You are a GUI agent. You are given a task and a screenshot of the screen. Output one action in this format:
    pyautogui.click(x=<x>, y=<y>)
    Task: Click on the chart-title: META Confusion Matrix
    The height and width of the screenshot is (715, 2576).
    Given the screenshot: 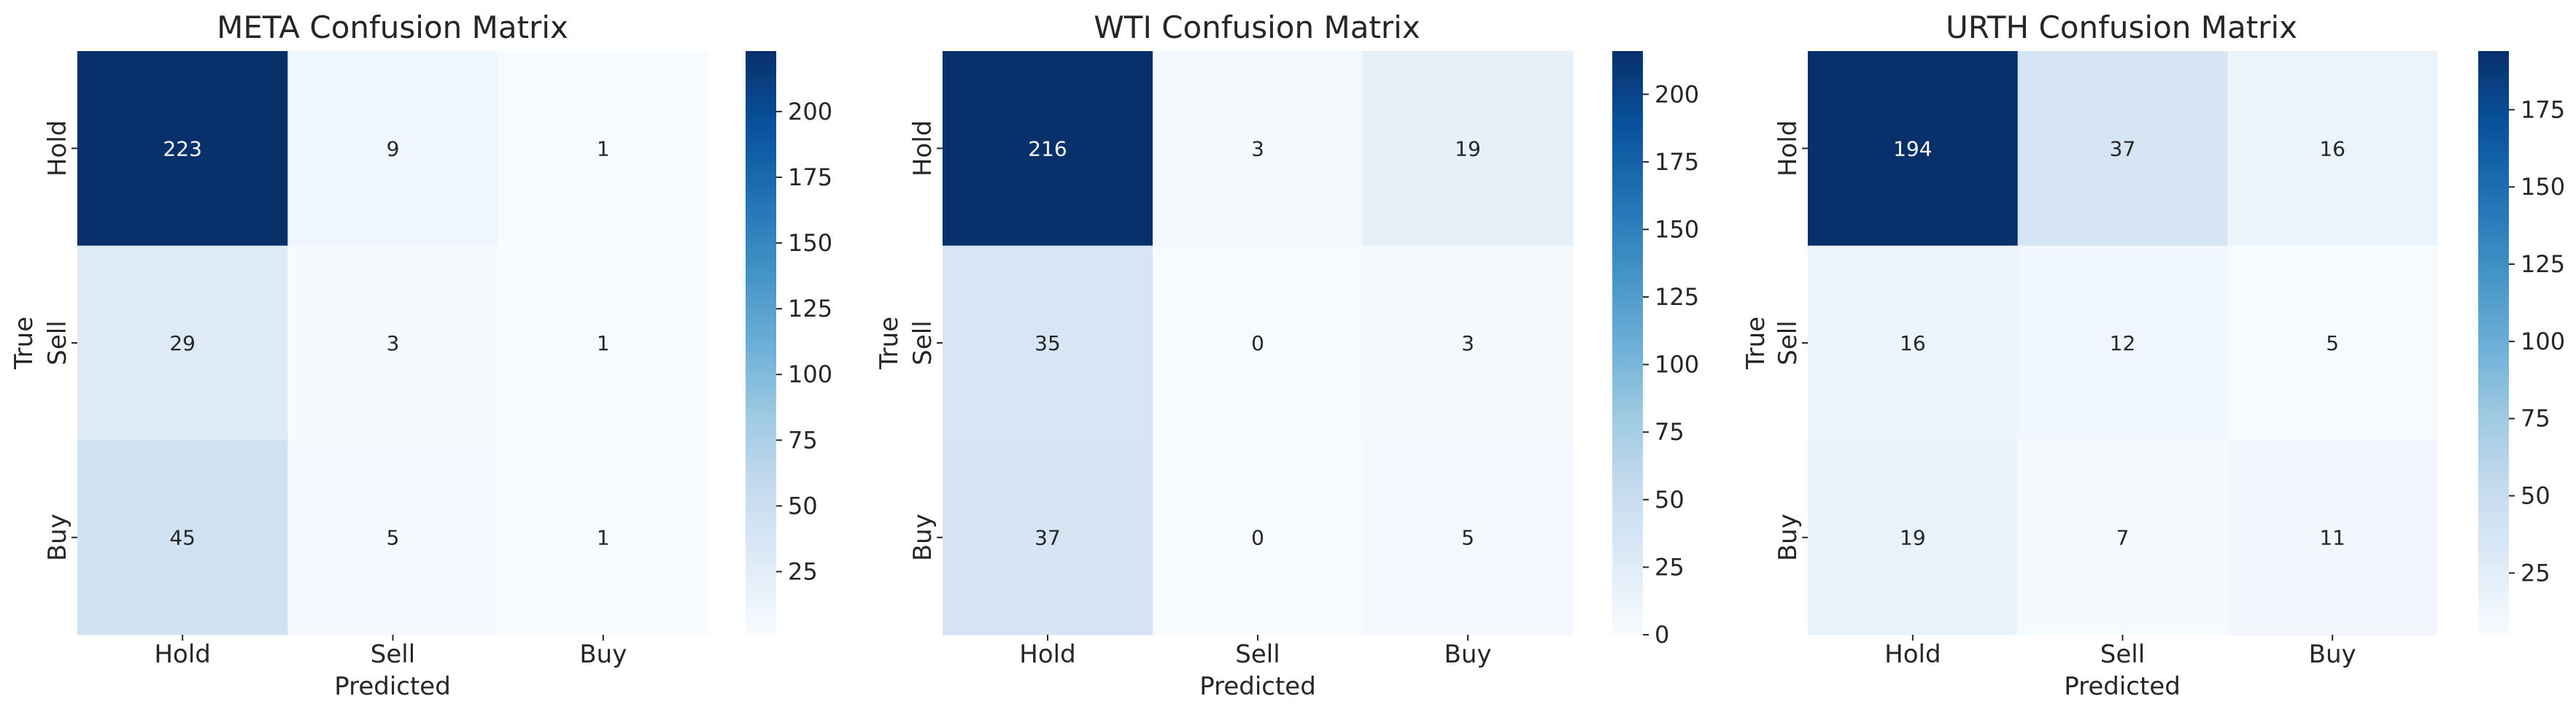 What is the action you would take?
    pyautogui.click(x=392, y=27)
    